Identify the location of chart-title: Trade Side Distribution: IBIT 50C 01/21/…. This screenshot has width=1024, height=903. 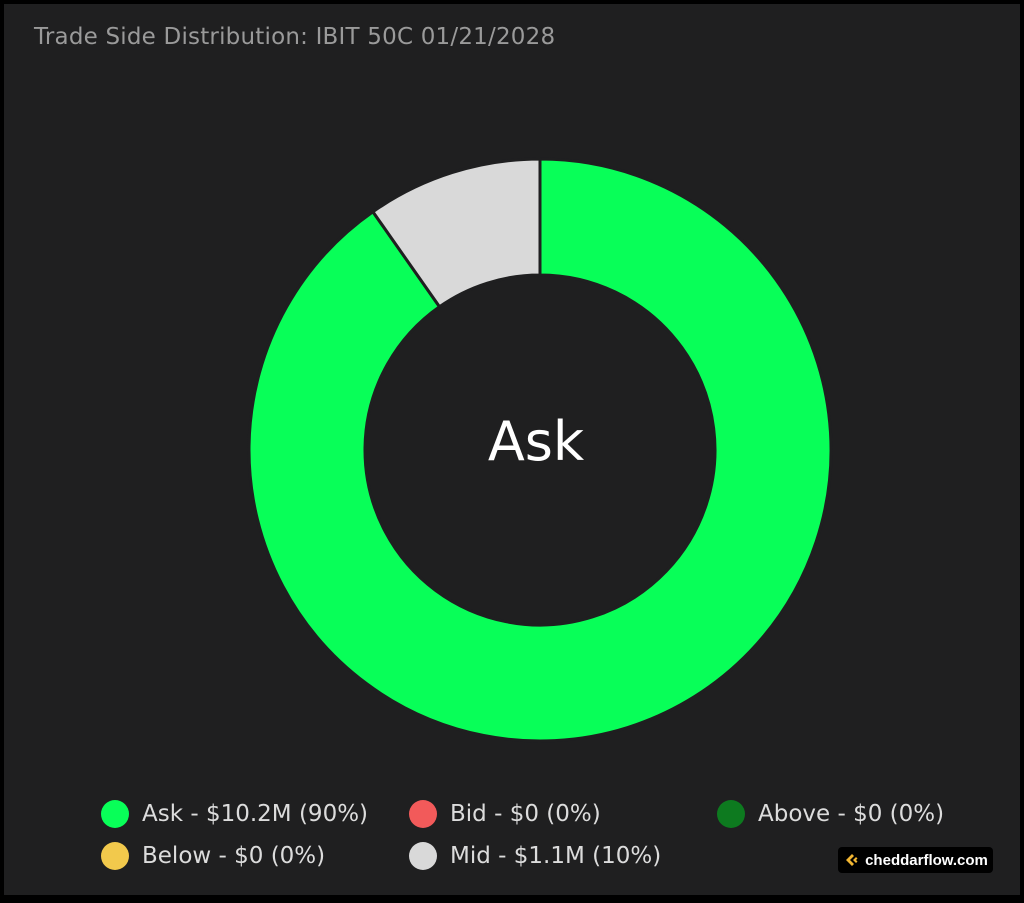
(295, 37).